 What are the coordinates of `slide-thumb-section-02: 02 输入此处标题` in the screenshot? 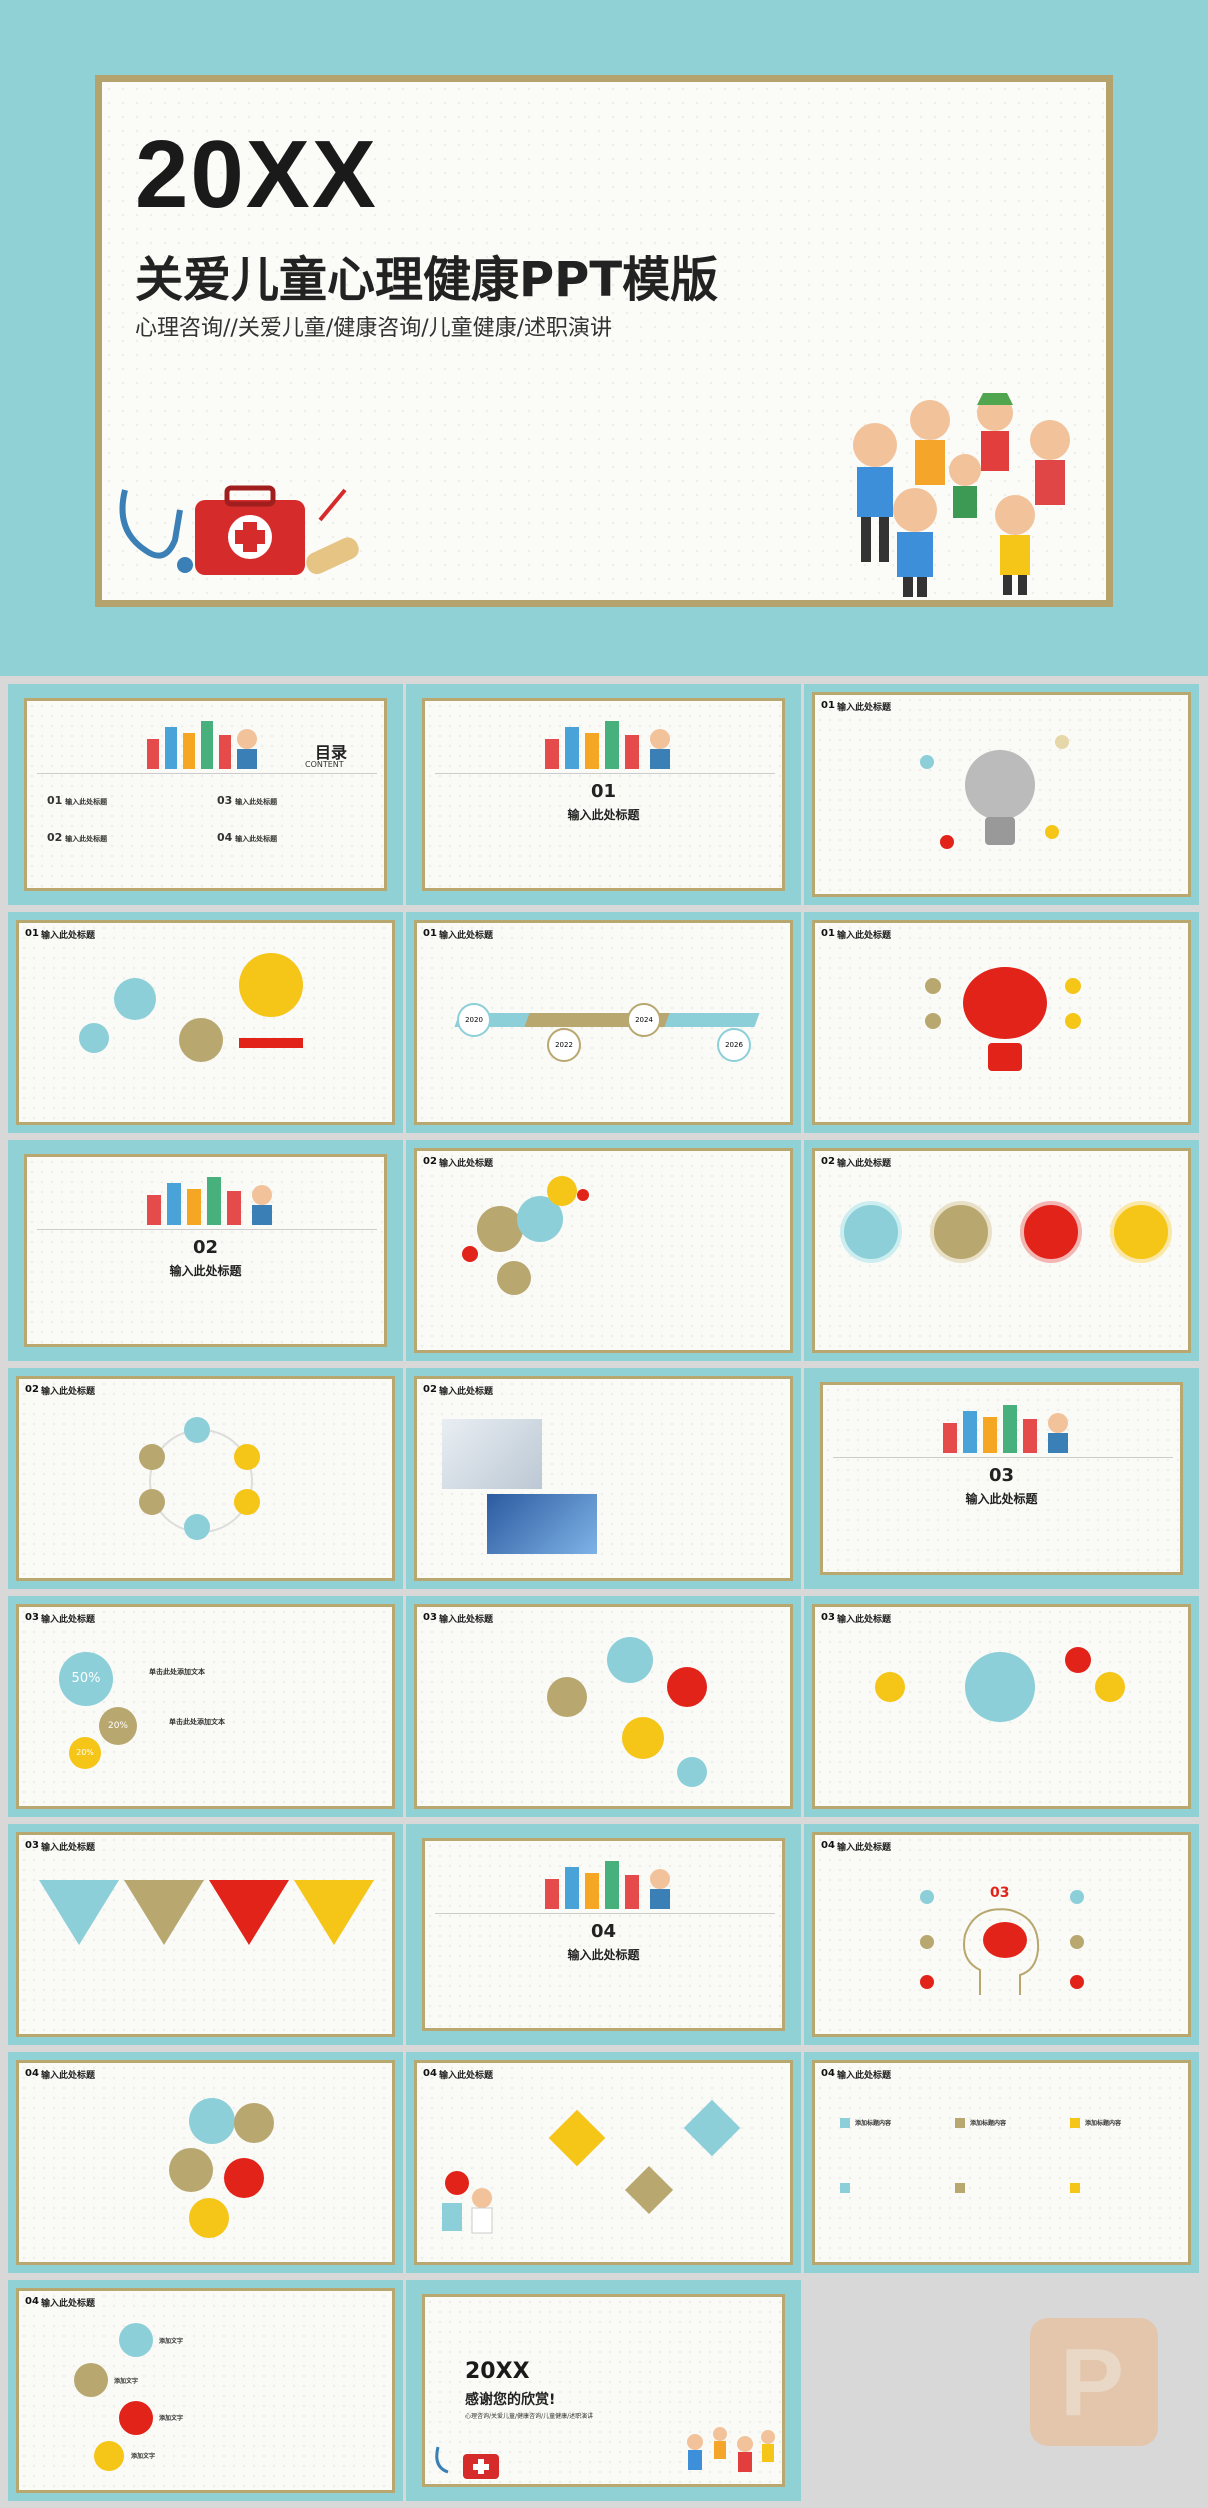 It's located at (205, 1250).